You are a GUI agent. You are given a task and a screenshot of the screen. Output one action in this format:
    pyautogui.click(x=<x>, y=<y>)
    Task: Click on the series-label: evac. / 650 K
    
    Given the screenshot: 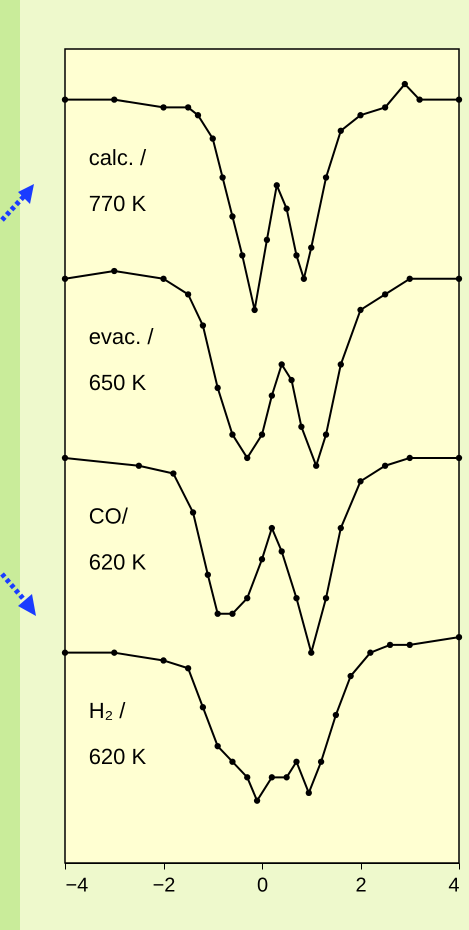 What is the action you would take?
    pyautogui.click(x=121, y=360)
    